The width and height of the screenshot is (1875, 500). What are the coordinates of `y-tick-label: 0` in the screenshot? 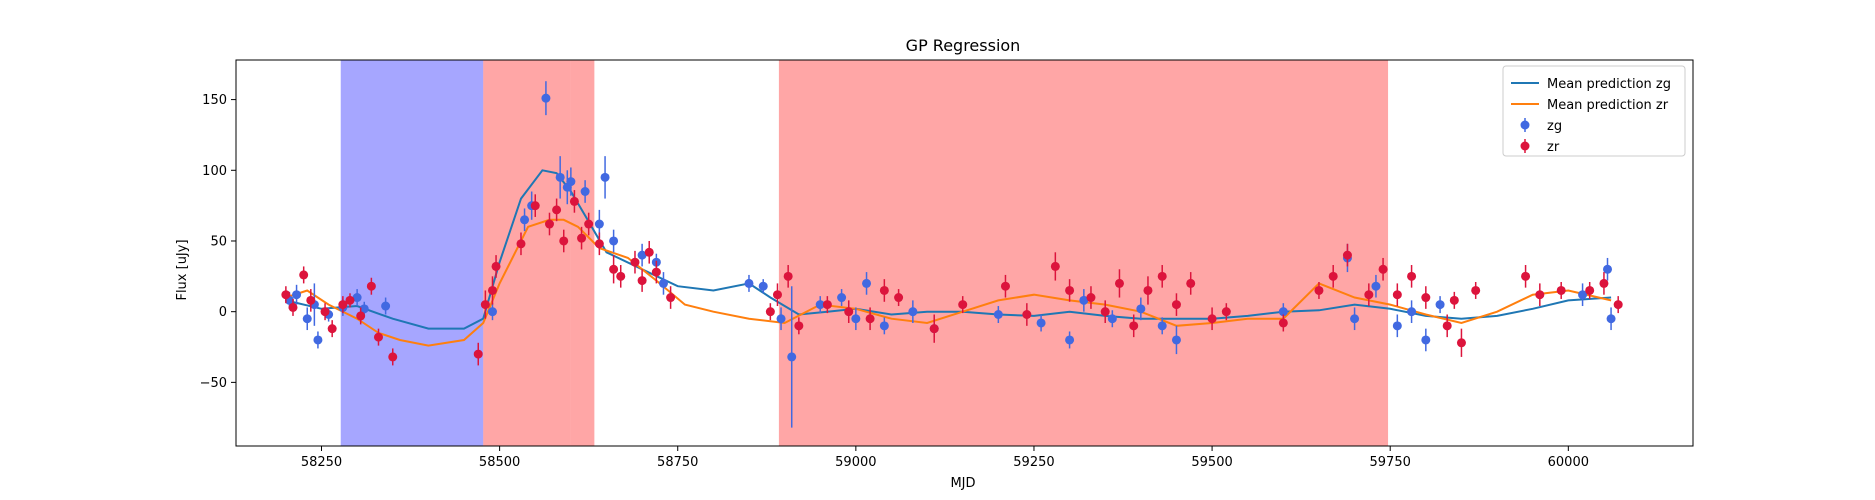 It's located at (223, 312).